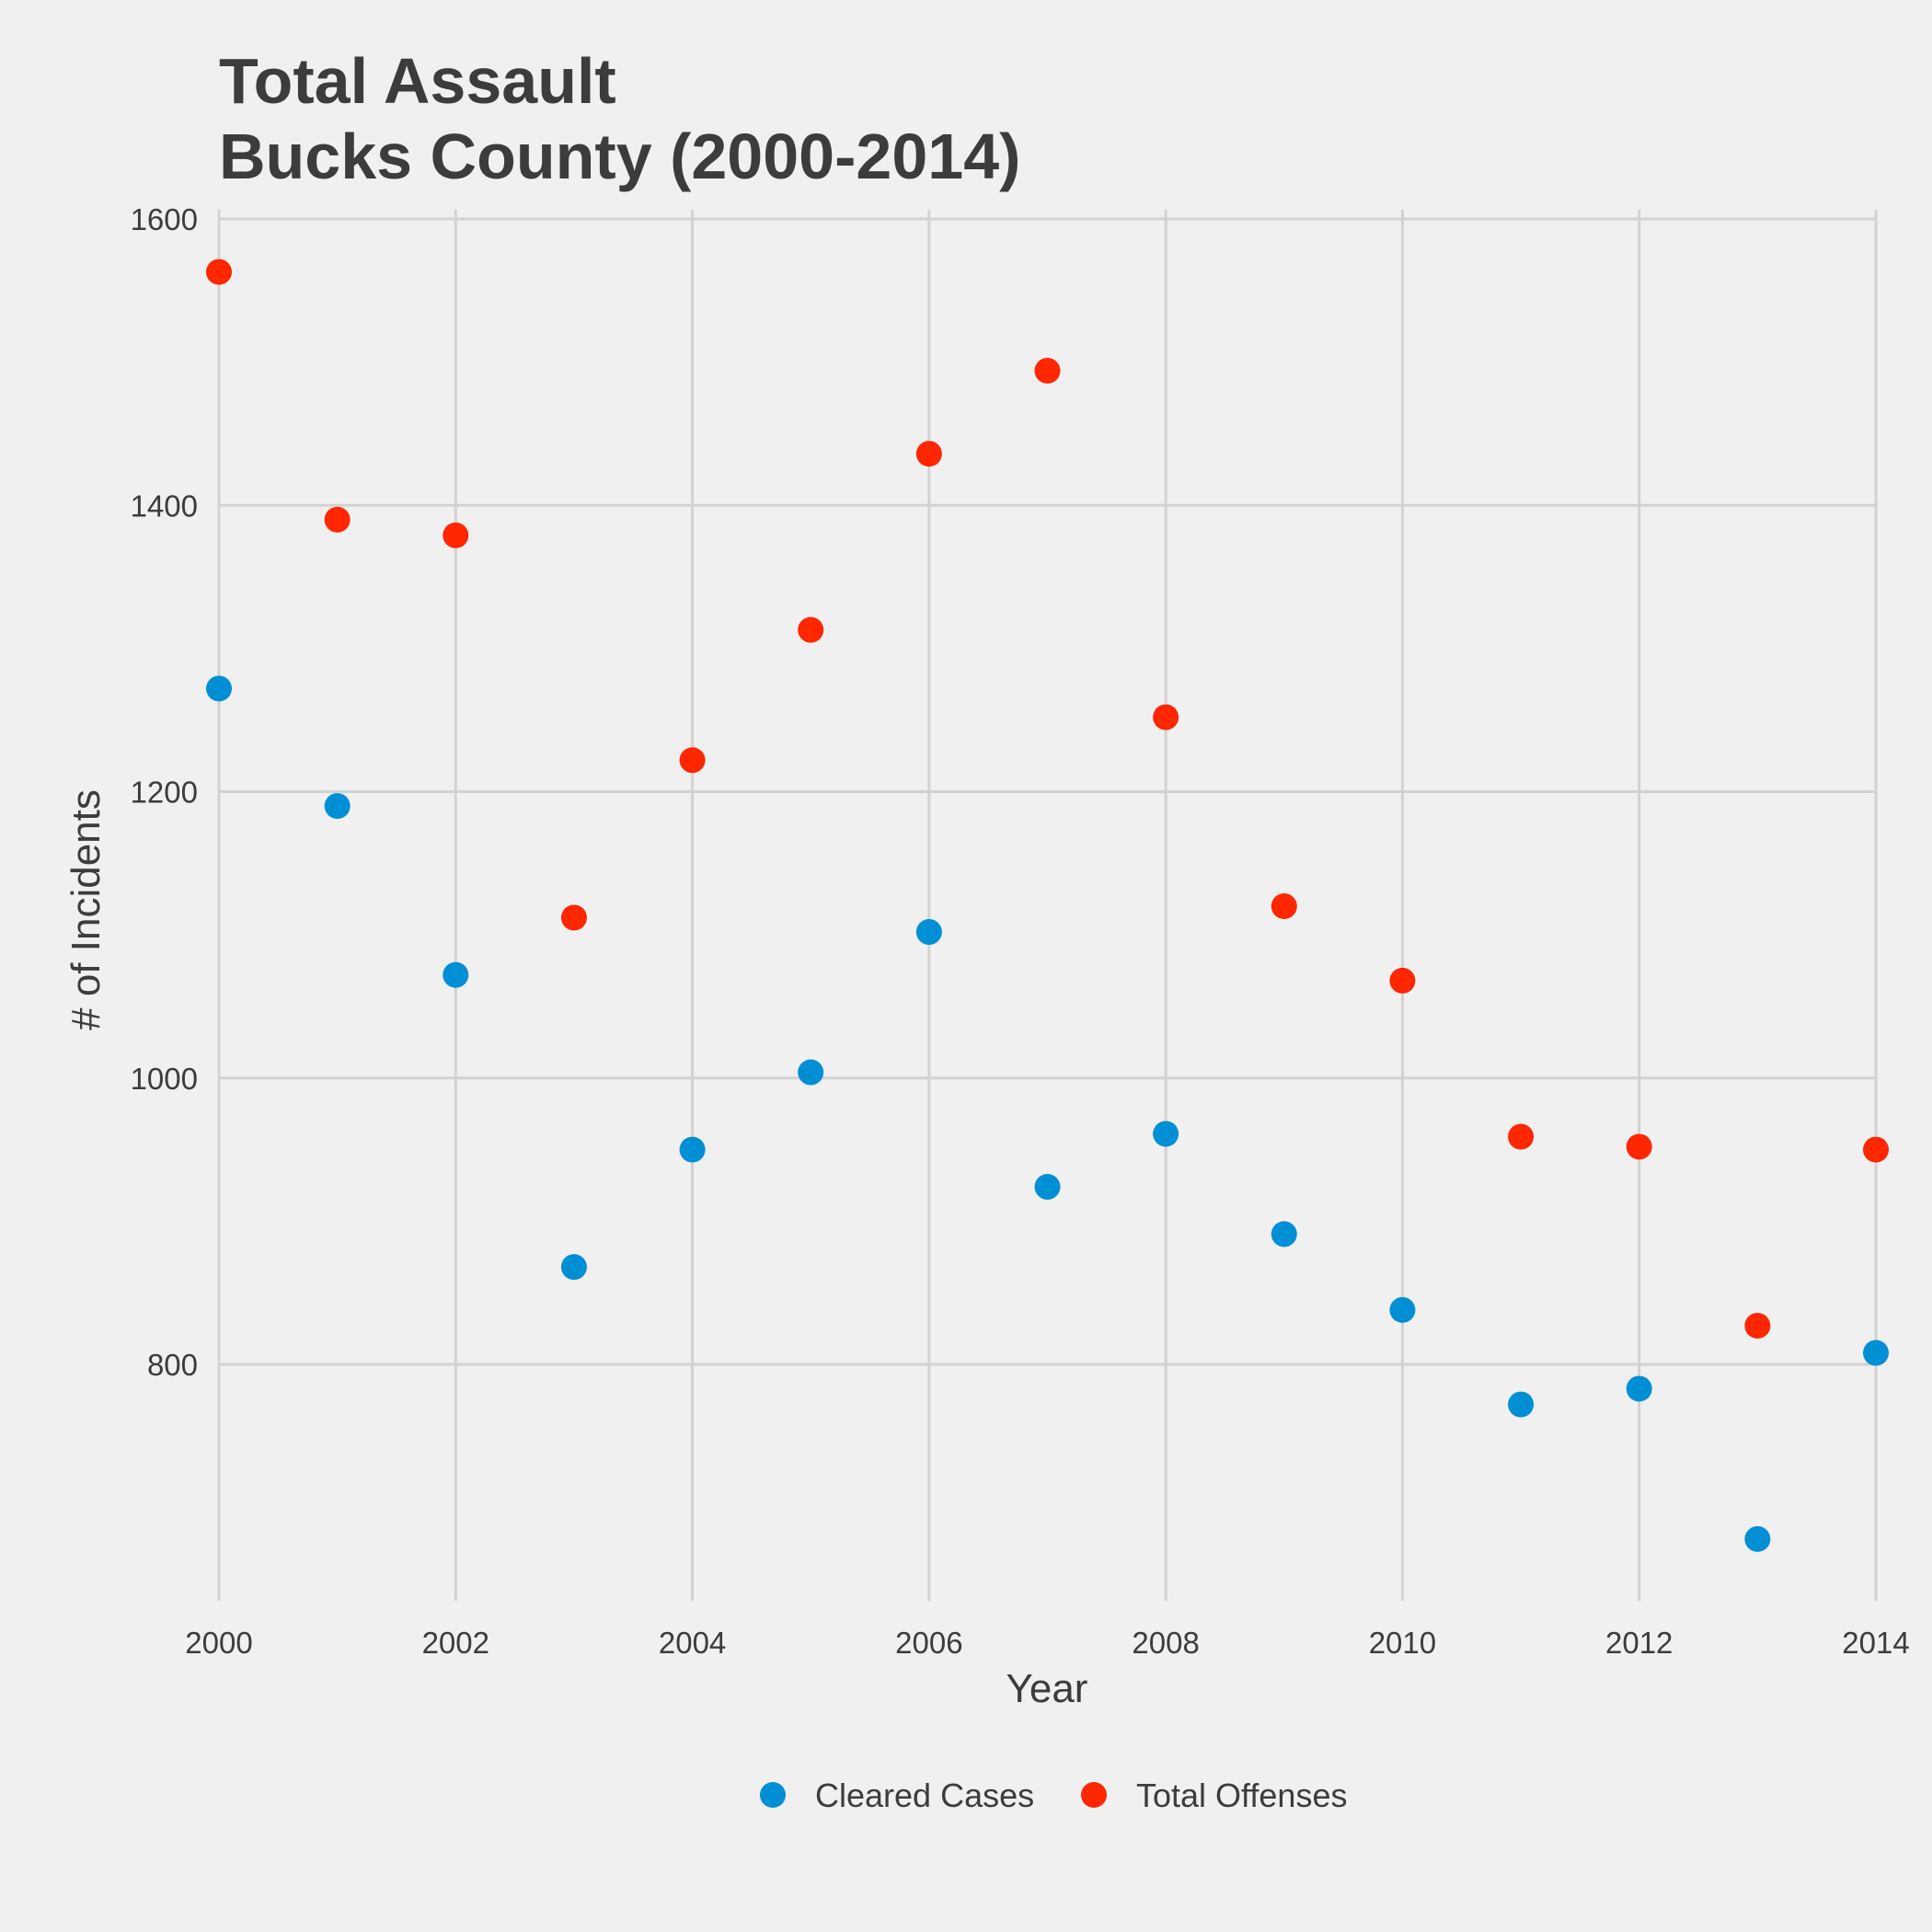 Image resolution: width=1932 pixels, height=1932 pixels. I want to click on point-cleared-cases-2007, so click(1047, 1187).